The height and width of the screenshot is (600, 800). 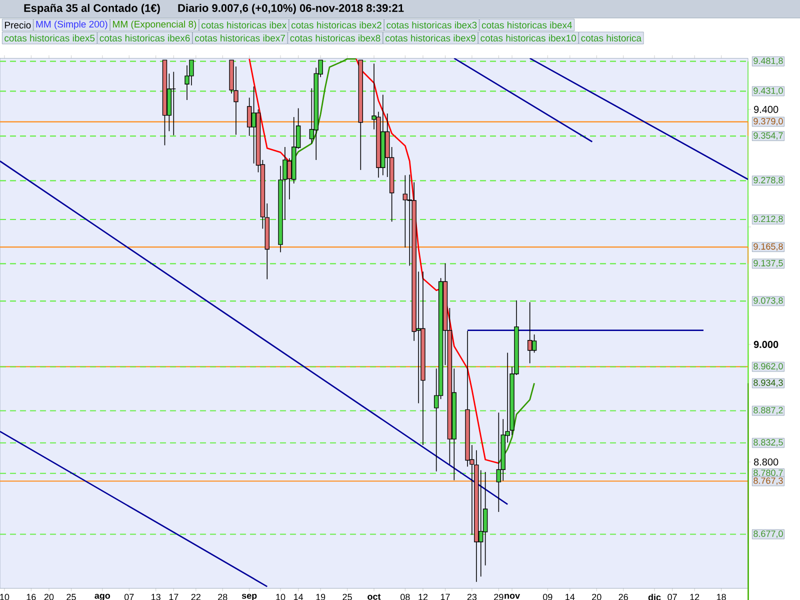 I want to click on x-tick-label: 19, so click(x=321, y=597).